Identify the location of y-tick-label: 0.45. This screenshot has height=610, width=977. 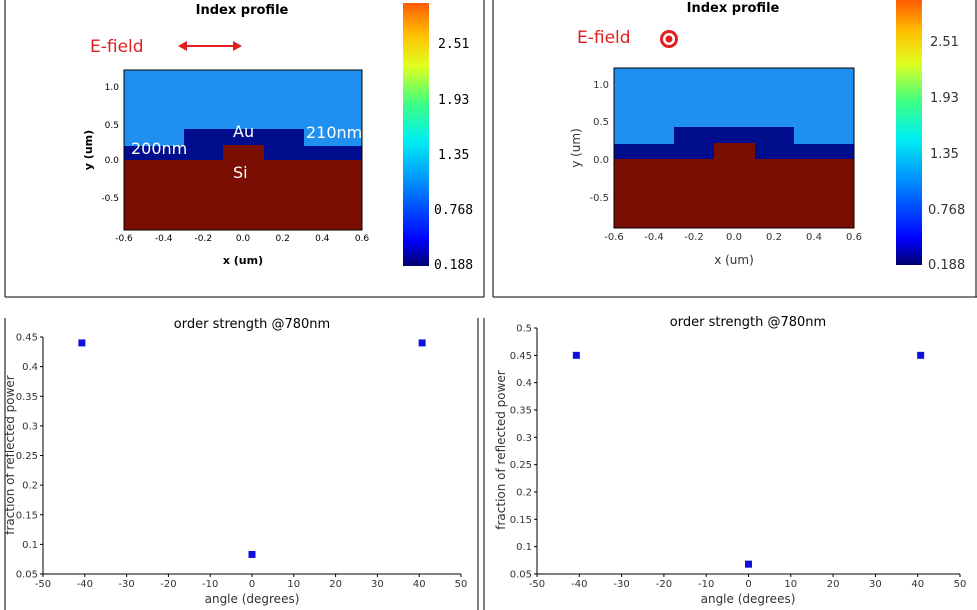
(27, 338).